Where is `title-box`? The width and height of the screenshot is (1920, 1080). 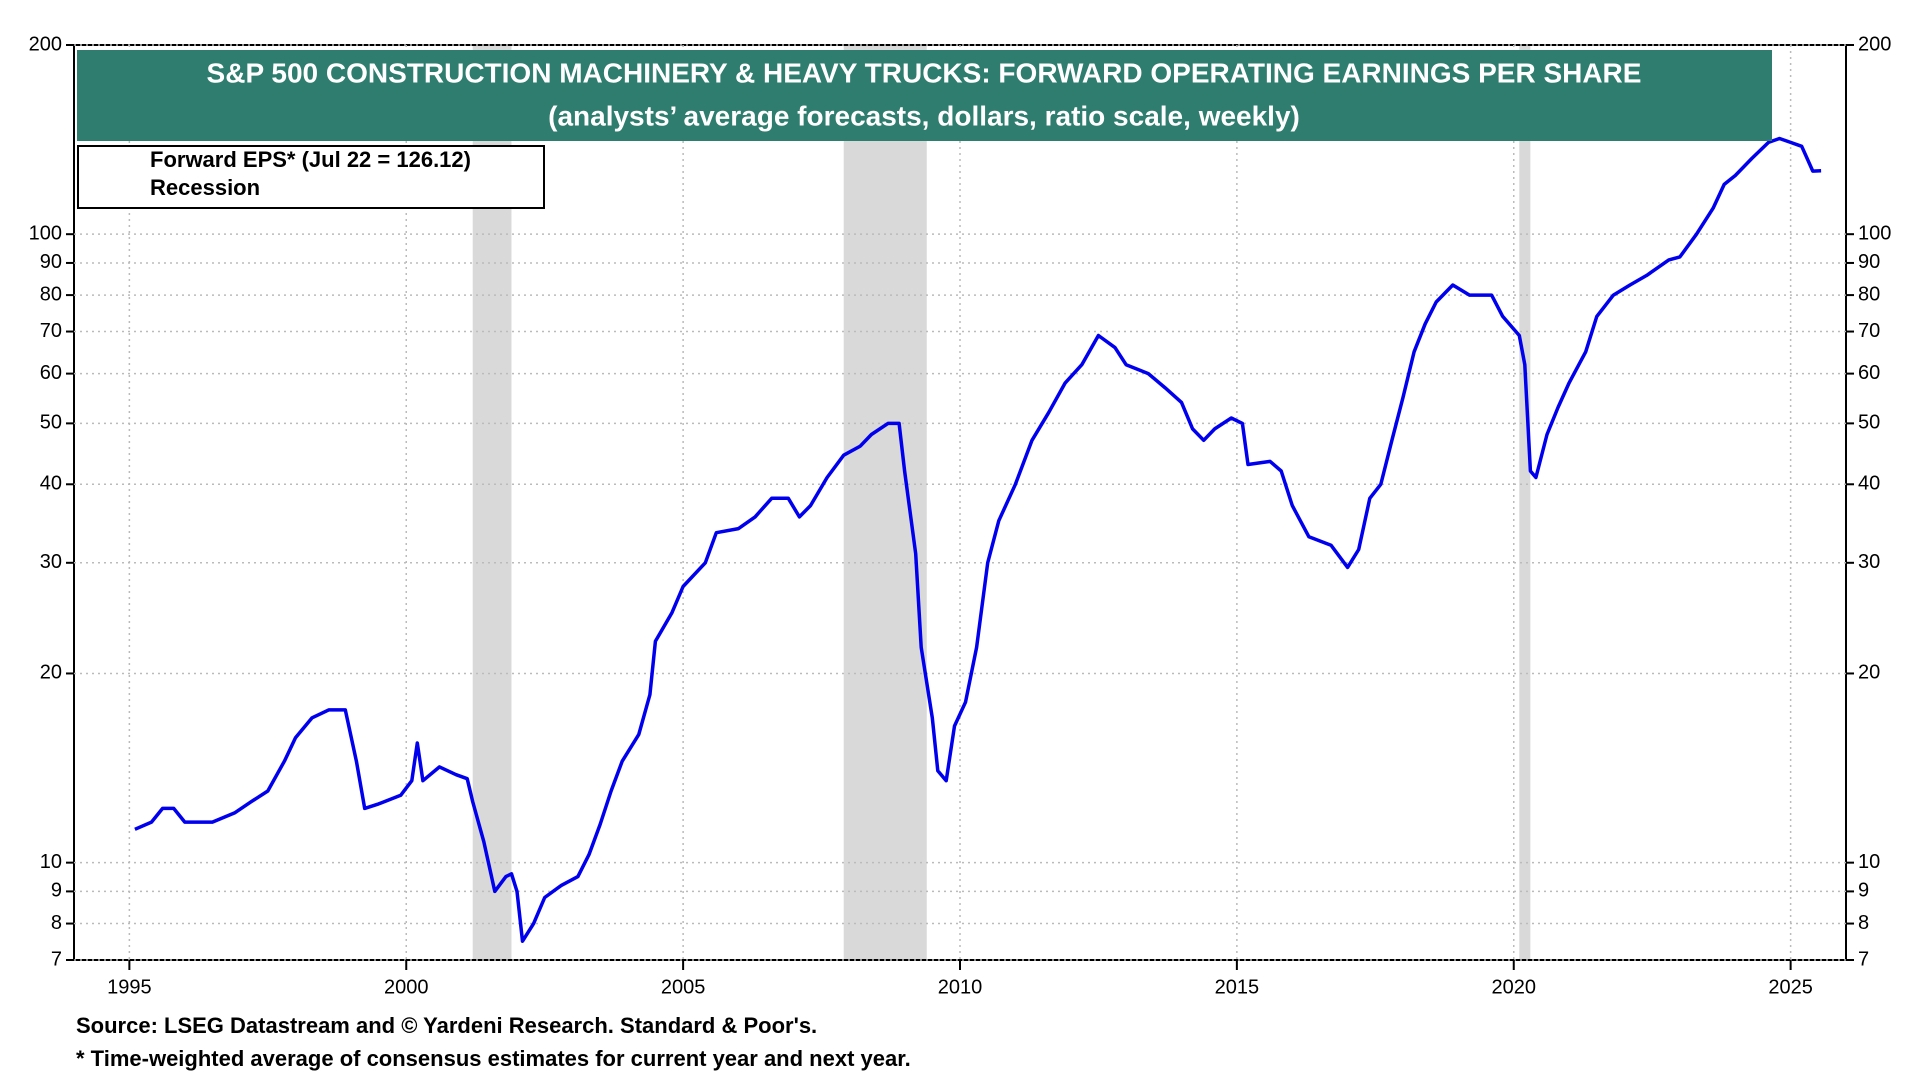 title-box is located at coordinates (924, 95).